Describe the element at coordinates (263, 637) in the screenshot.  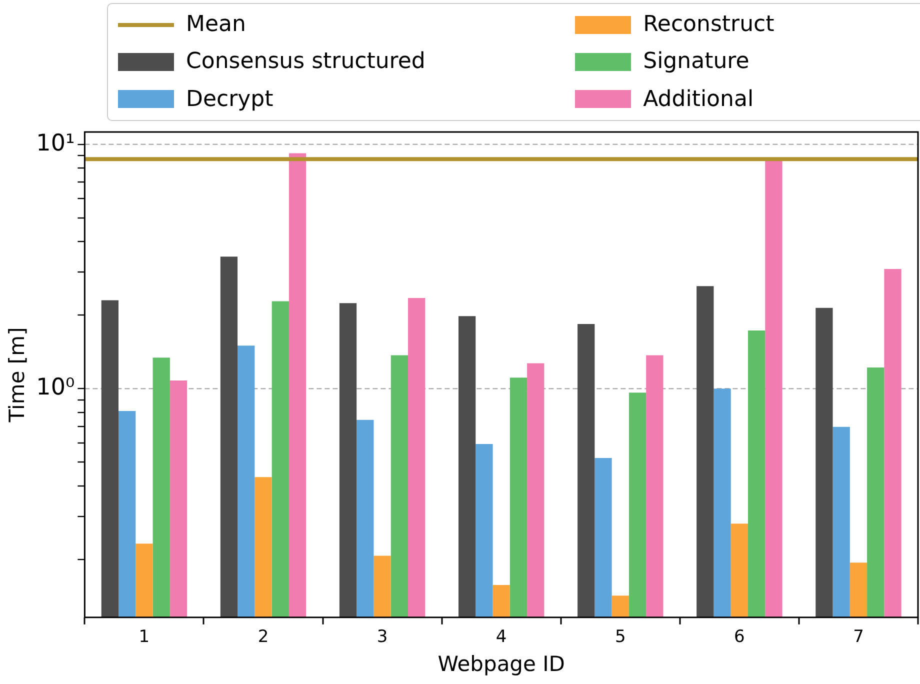
I see `x-tick-label: 2` at that location.